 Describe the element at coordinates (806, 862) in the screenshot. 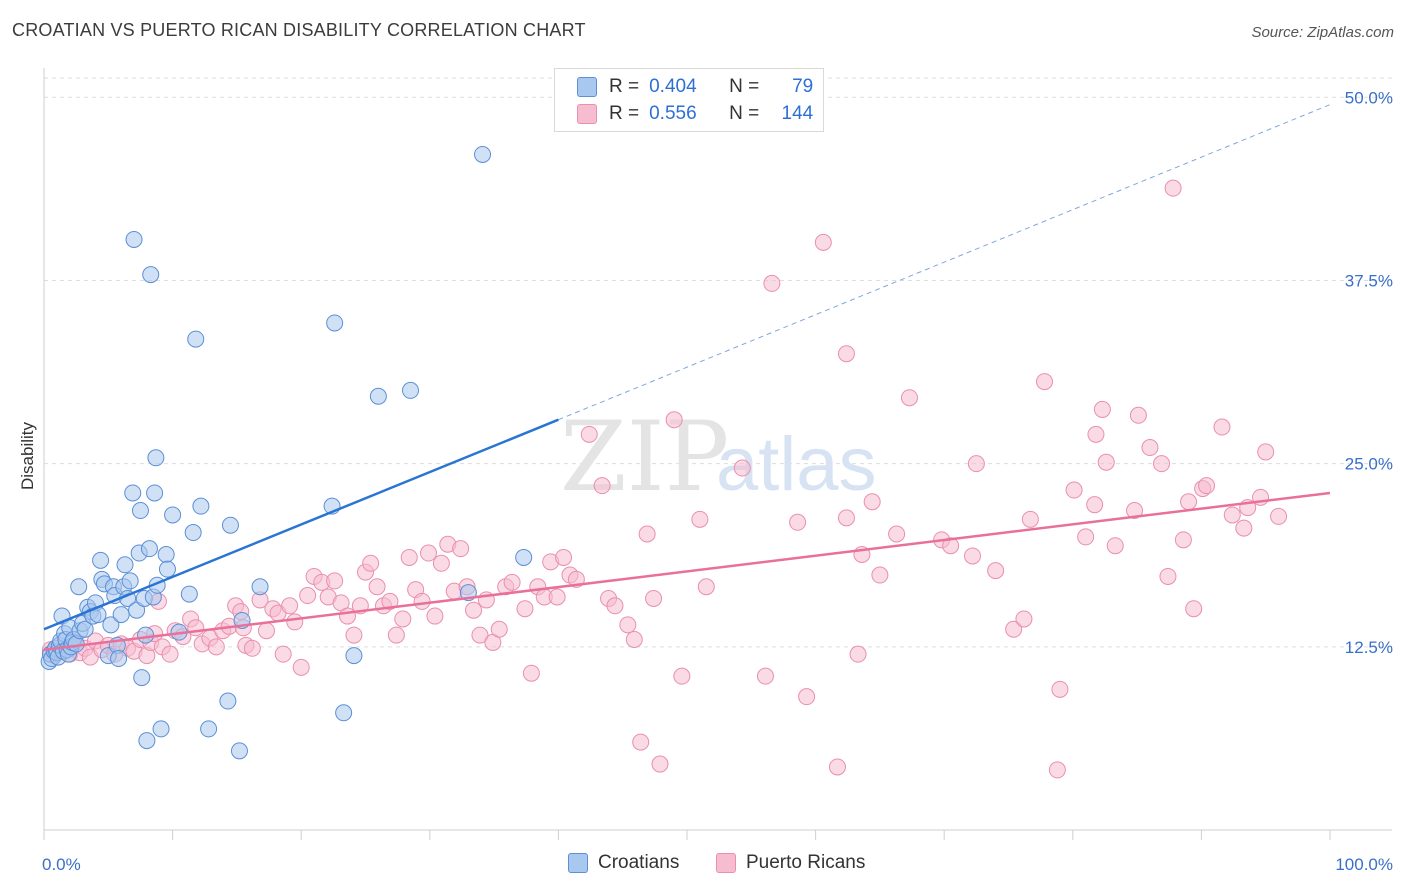

I see `legend-label-puerto-ricans: Puerto Ricans` at that location.